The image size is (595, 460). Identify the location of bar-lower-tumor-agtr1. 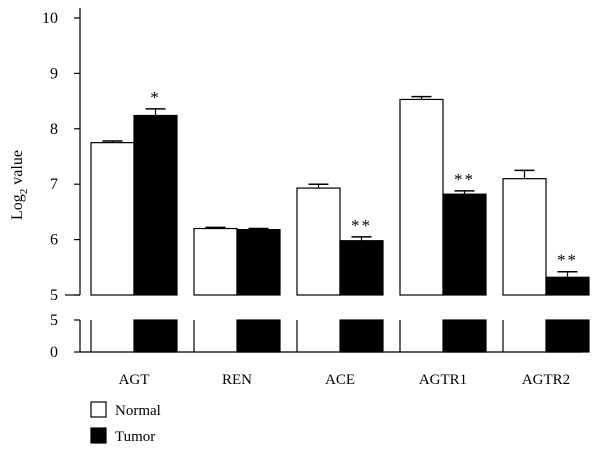
(464, 336).